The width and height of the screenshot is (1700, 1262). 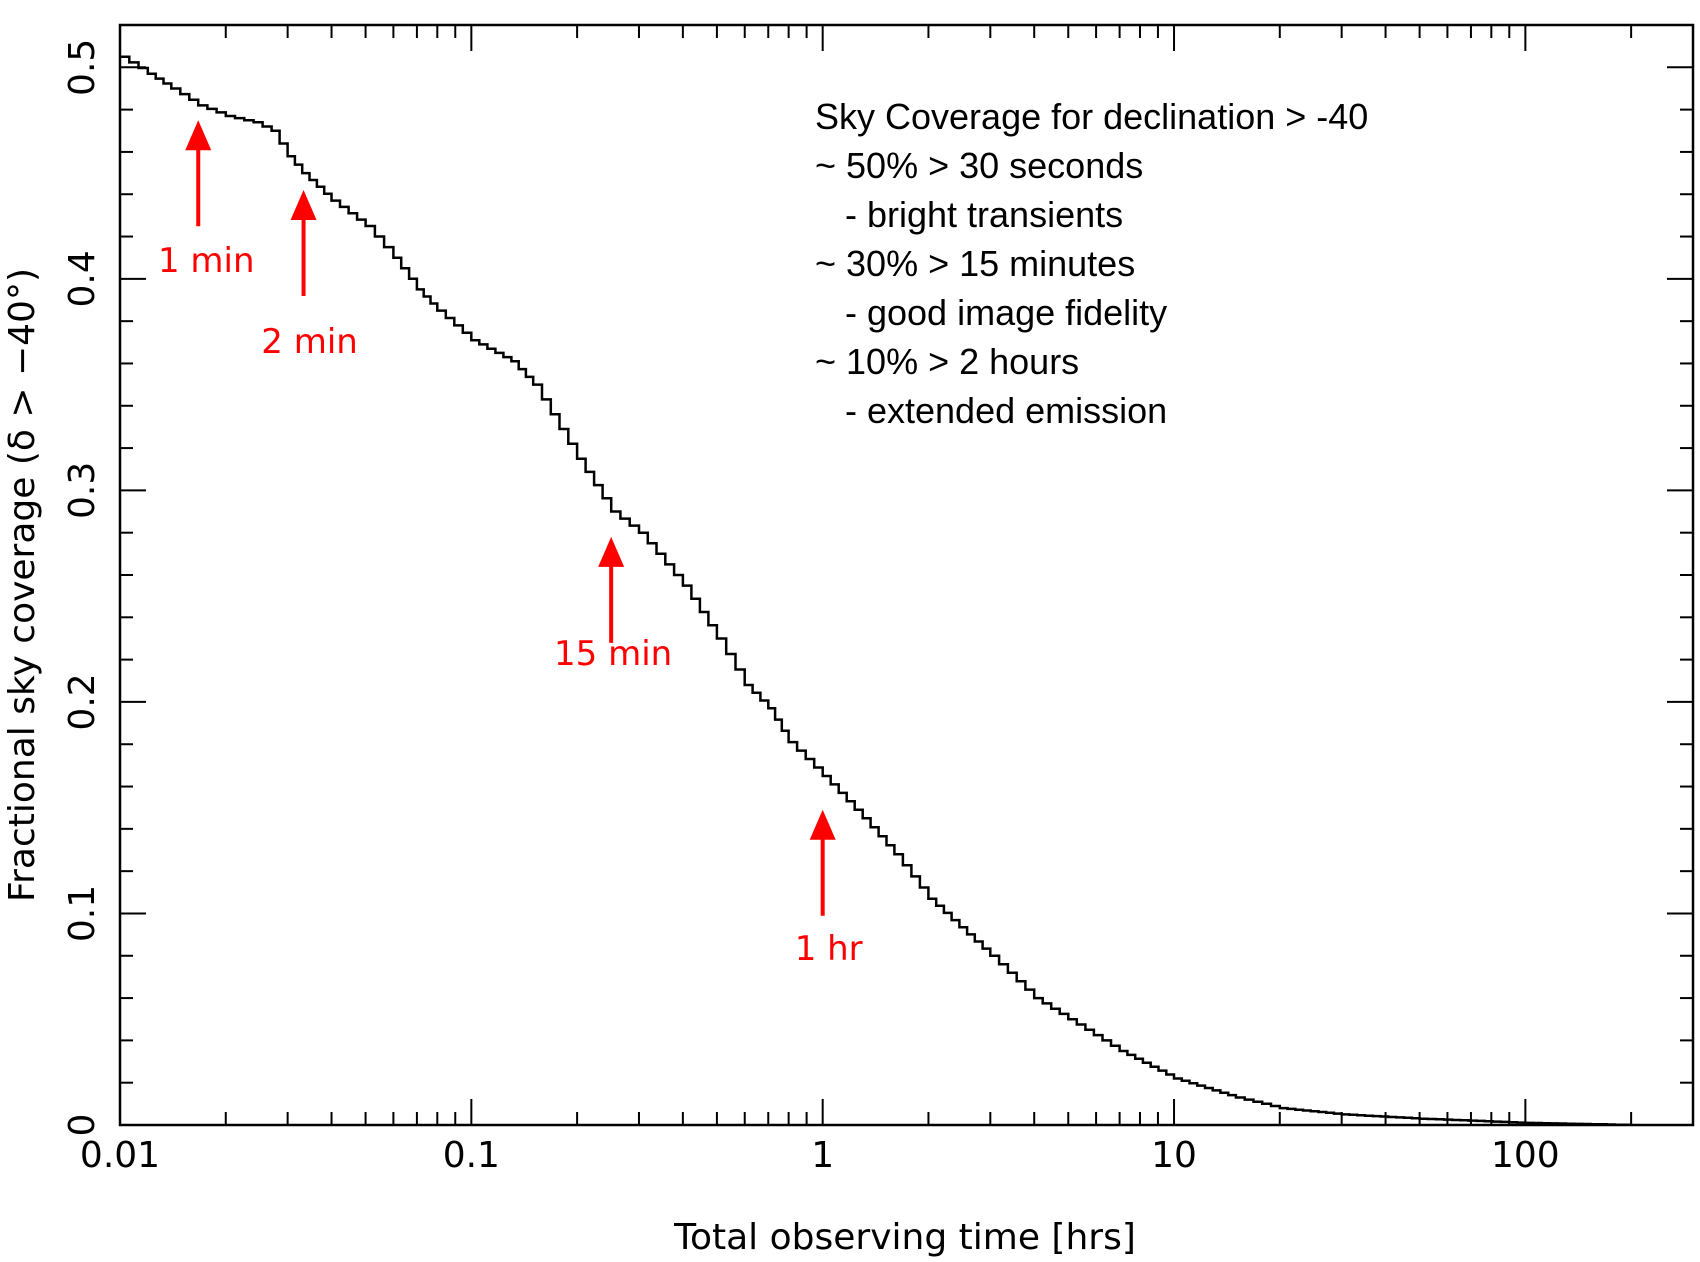 What do you see at coordinates (82, 1125) in the screenshot?
I see `y-tick-label: 0` at bounding box center [82, 1125].